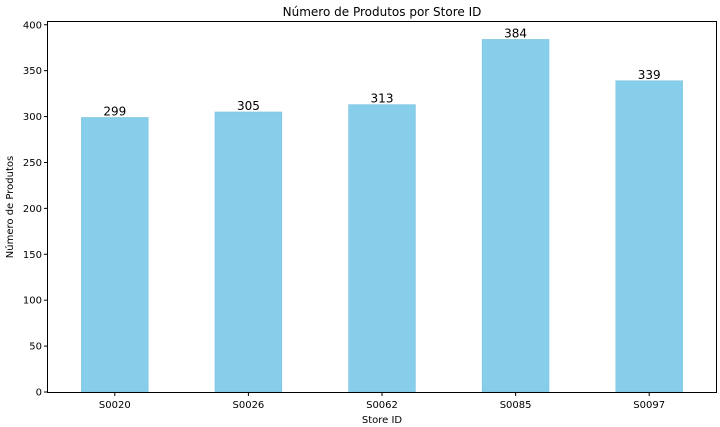 Image resolution: width=720 pixels, height=427 pixels. What do you see at coordinates (32, 25) in the screenshot?
I see `y-tick-label: 400` at bounding box center [32, 25].